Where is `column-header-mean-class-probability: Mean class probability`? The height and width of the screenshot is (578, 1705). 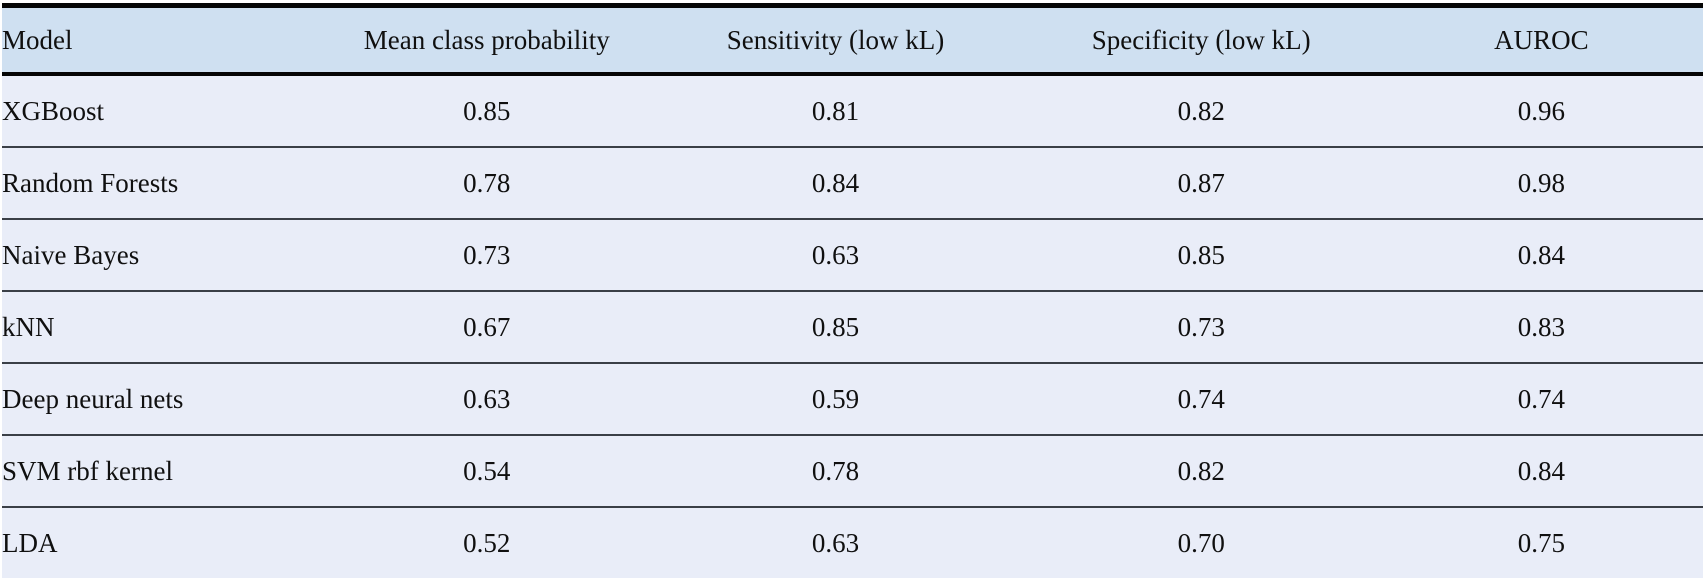 column-header-mean-class-probability: Mean class probability is located at coordinates (486, 39).